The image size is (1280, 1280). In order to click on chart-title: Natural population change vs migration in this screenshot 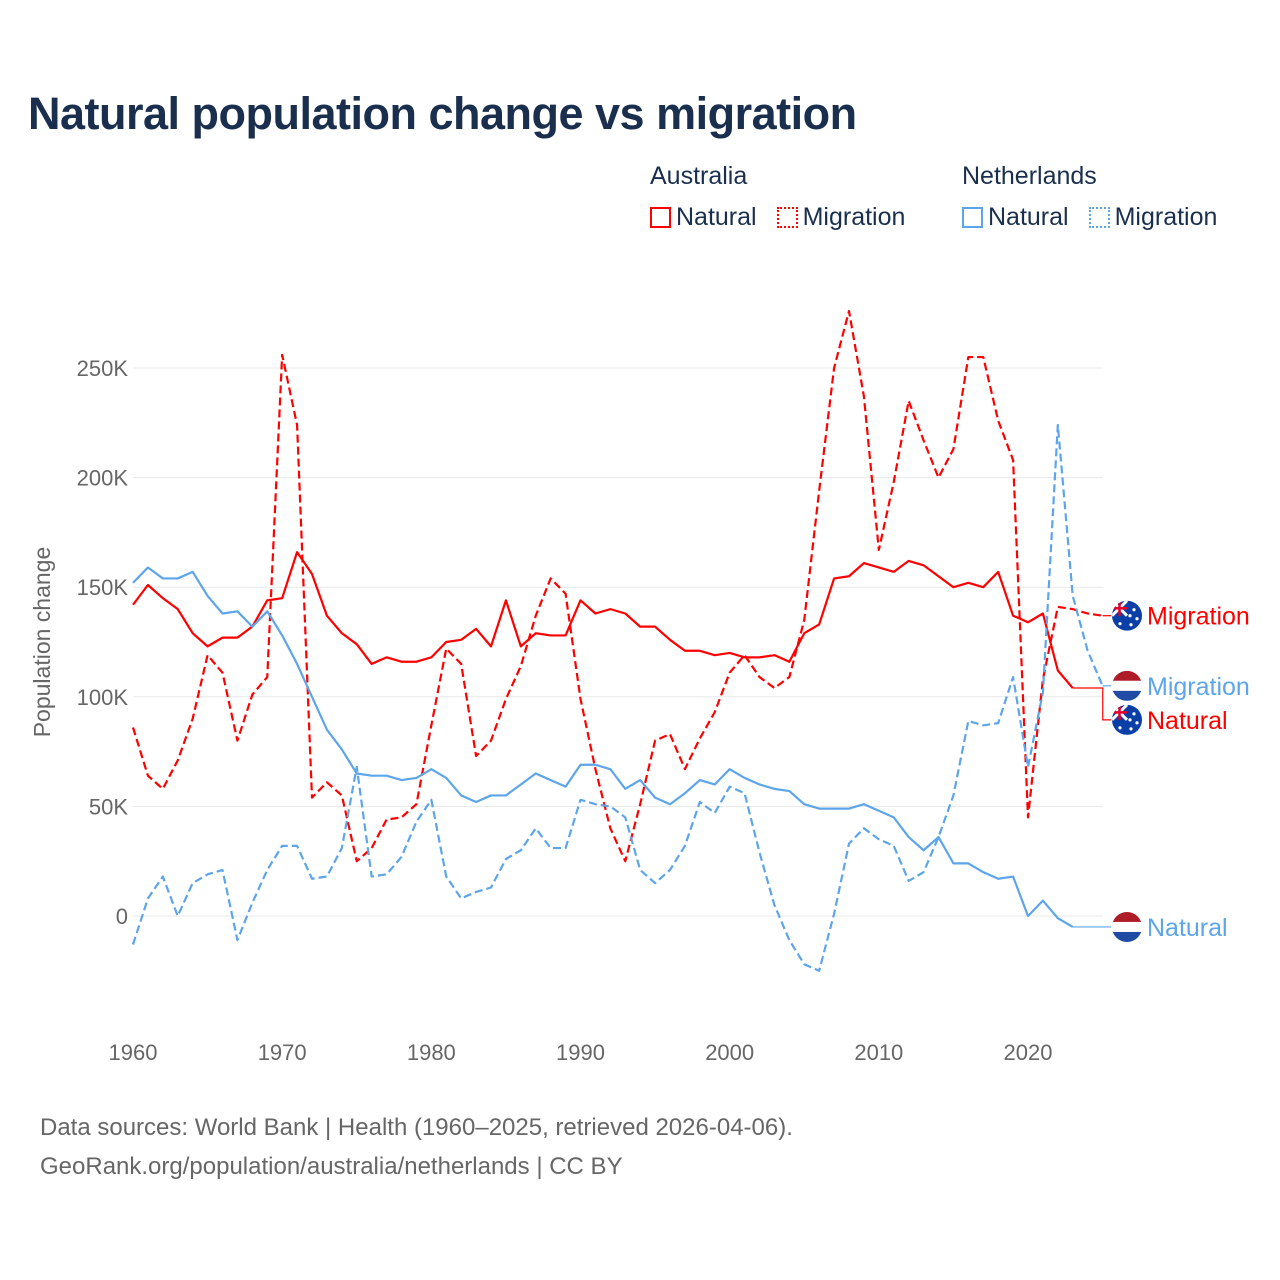, I will do `click(442, 113)`.